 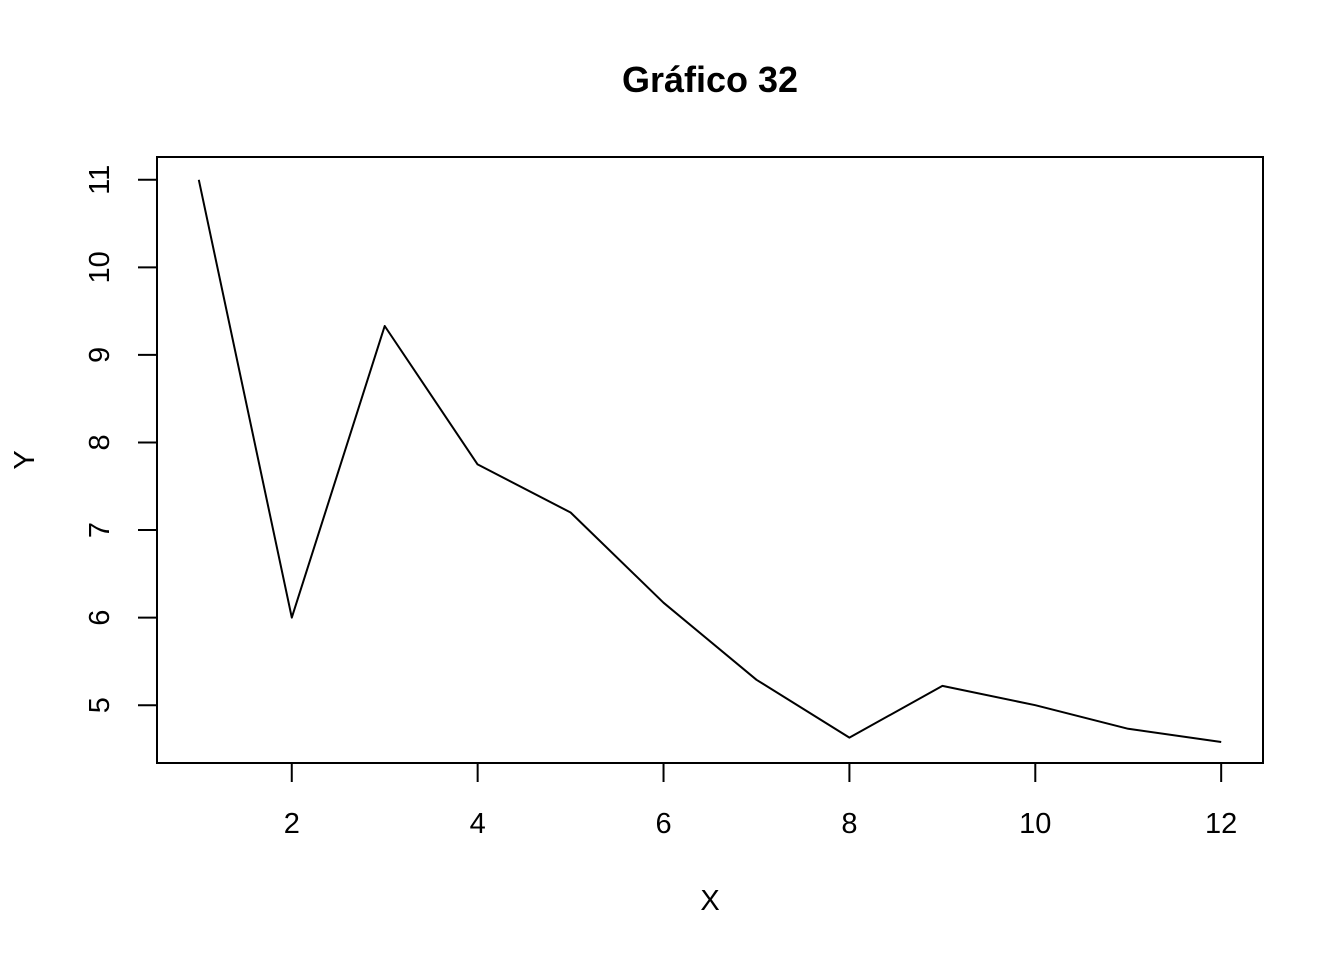 What do you see at coordinates (760, 801) in the screenshot?
I see `x-axis: 2 4 6 8 10 12` at bounding box center [760, 801].